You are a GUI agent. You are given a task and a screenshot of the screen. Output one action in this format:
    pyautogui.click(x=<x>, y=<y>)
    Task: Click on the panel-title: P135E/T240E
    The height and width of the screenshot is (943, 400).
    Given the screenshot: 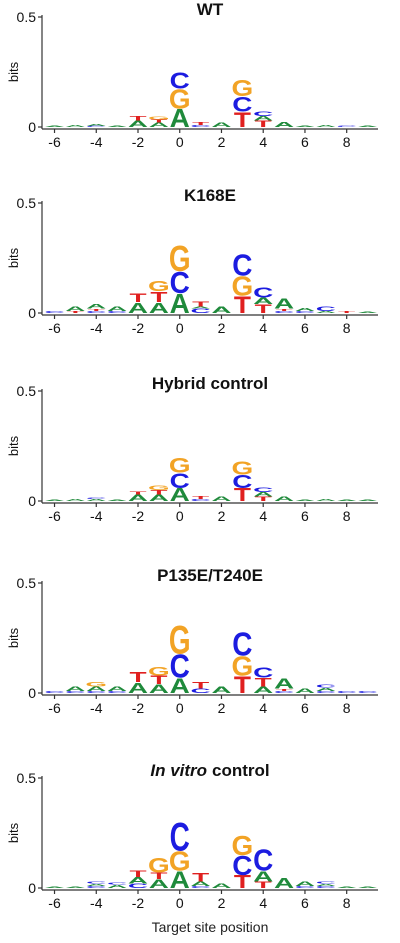 What is the action you would take?
    pyautogui.click(x=210, y=575)
    